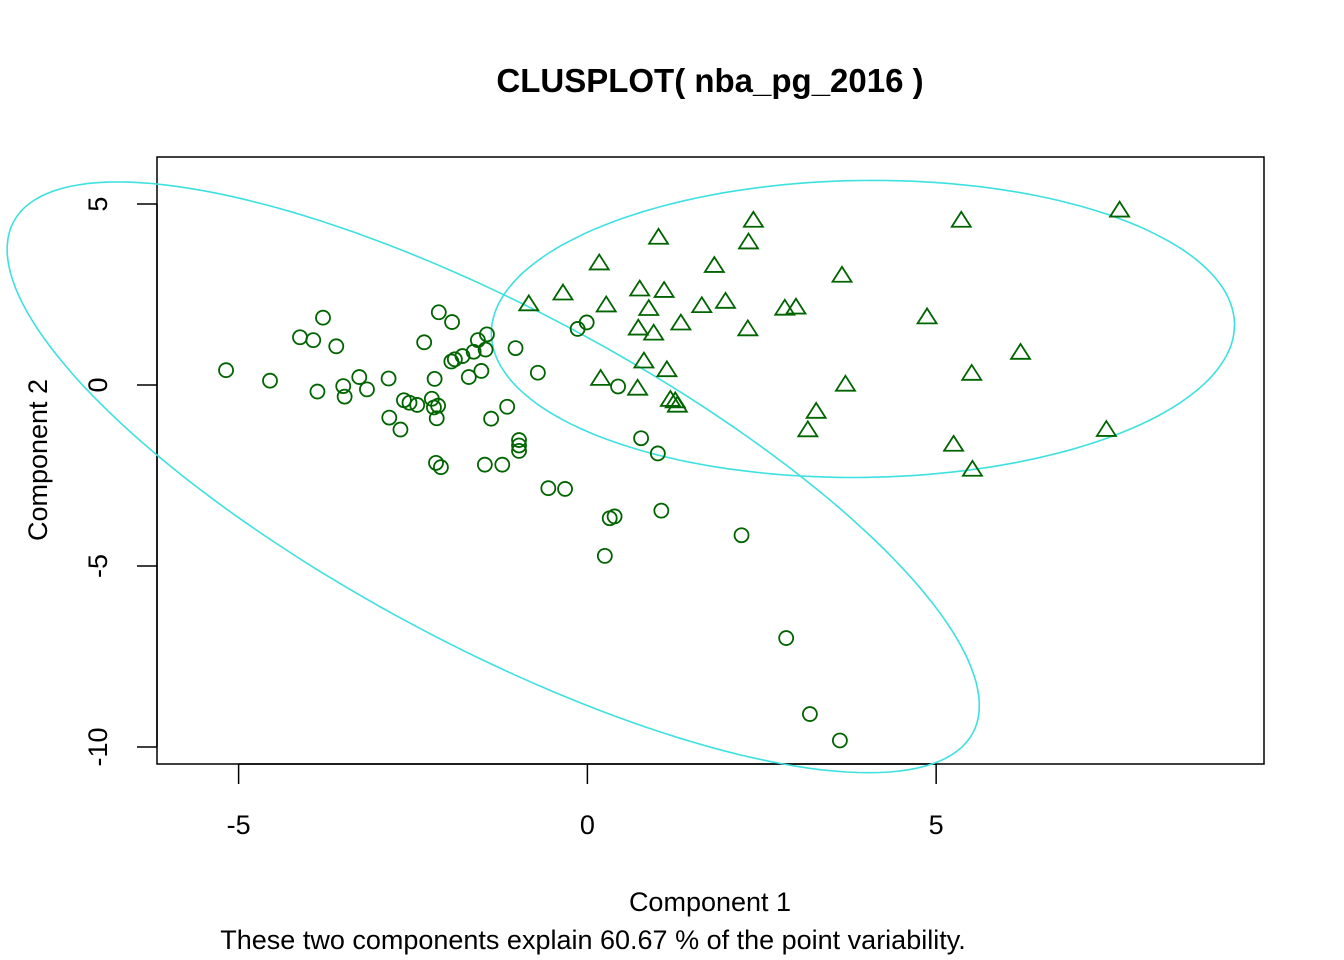 The height and width of the screenshot is (960, 1344). What do you see at coordinates (585, 801) in the screenshot?
I see `x-axis: -5 0 5` at bounding box center [585, 801].